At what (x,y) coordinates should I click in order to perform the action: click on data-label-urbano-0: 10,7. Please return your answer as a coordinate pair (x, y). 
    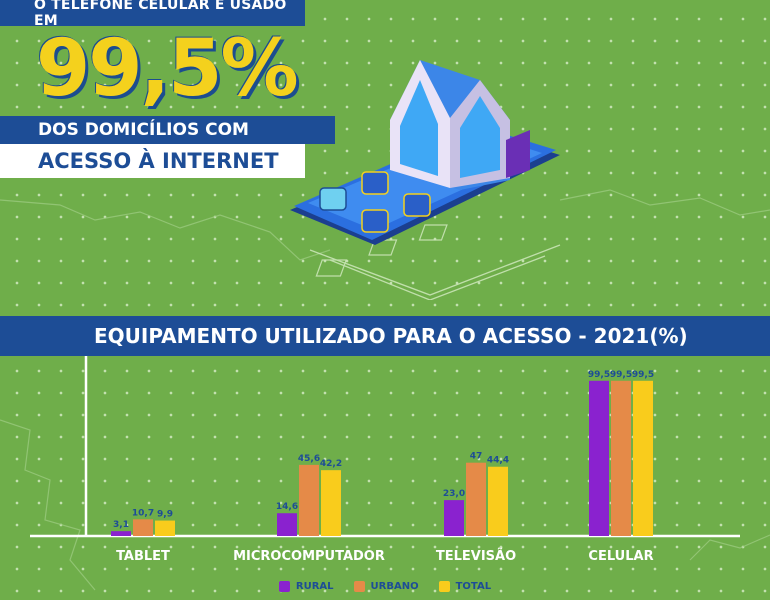
    Looking at the image, I should click on (143, 513).